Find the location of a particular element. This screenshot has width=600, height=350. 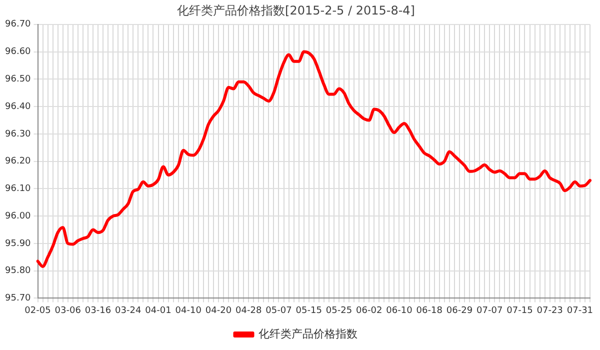

x-tick-label: 03-16 is located at coordinates (98, 311).